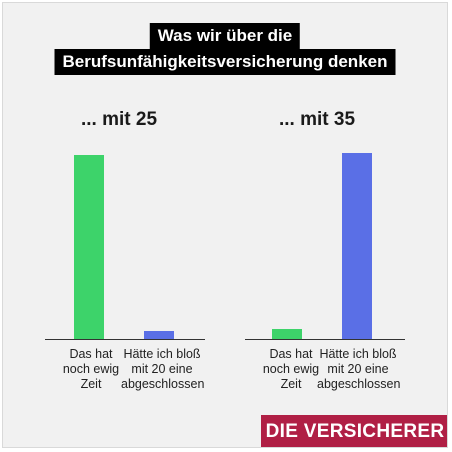  I want to click on brand-logo: DIE VERSICHERER, so click(354, 431).